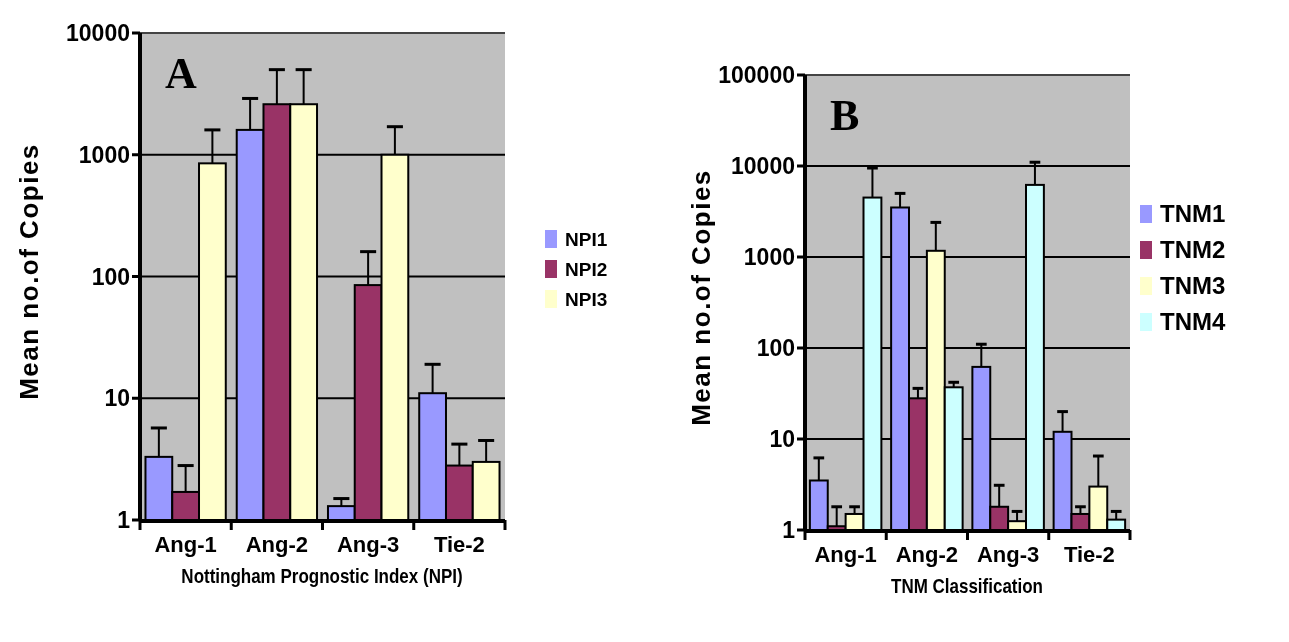 The image size is (1289, 642). Describe the element at coordinates (756, 75) in the screenshot. I see `y-tick-label: 100000` at that location.